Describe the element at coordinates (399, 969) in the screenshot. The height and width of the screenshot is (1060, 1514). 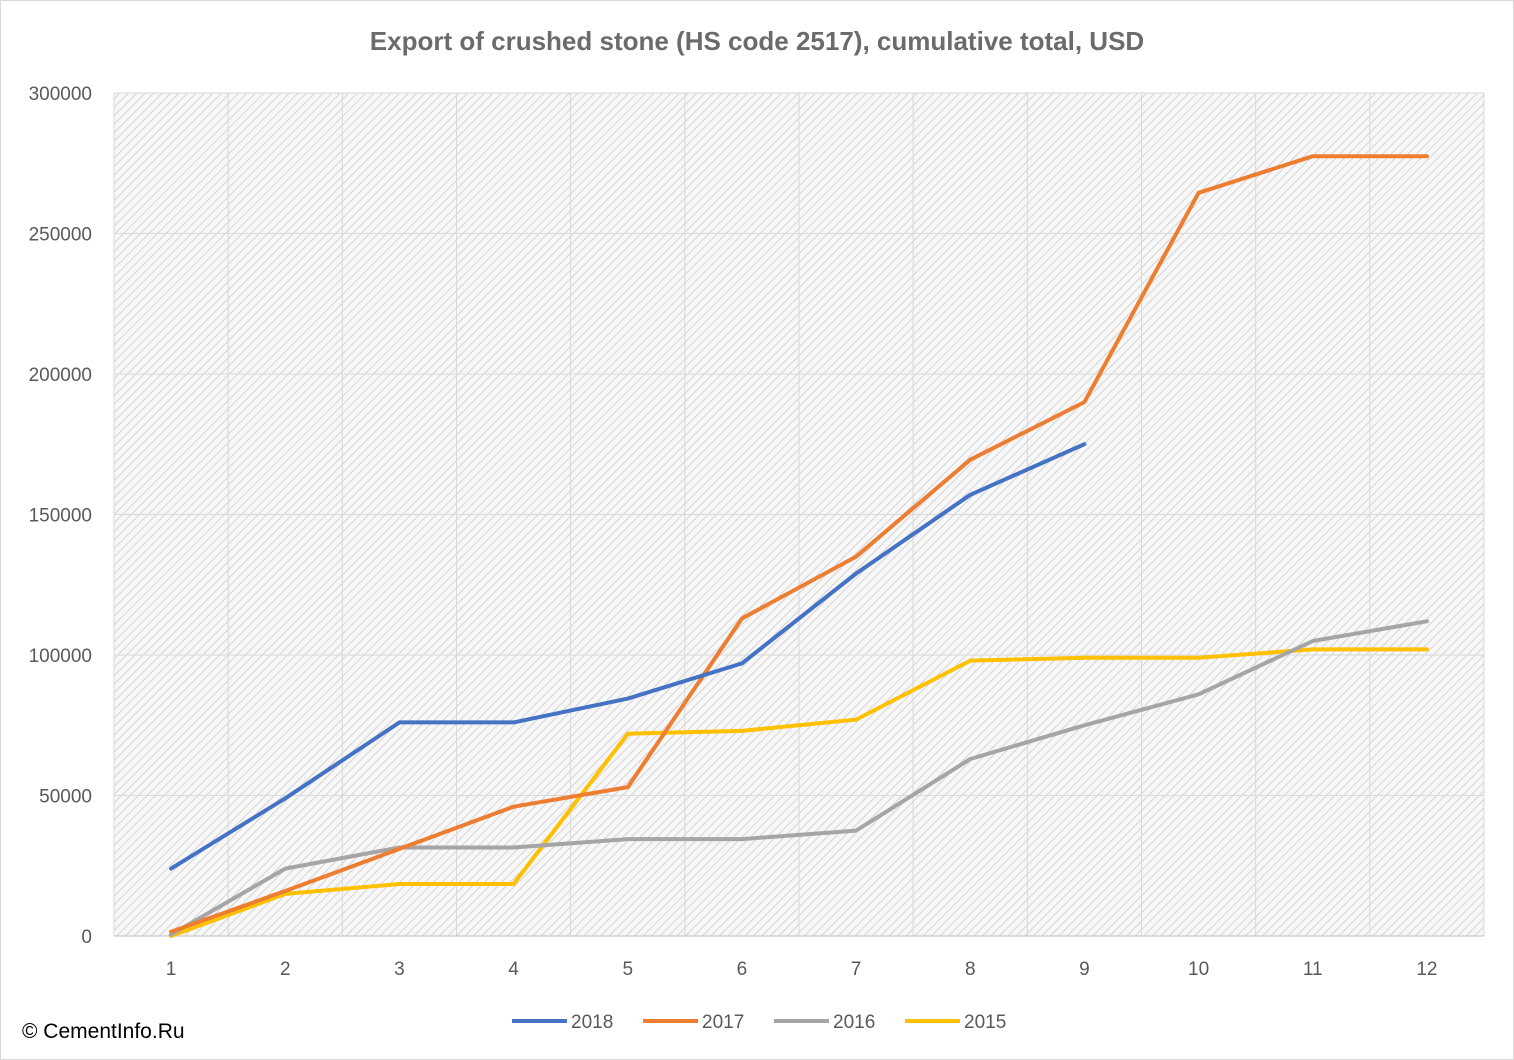
I see `x-tick-label: 3` at that location.